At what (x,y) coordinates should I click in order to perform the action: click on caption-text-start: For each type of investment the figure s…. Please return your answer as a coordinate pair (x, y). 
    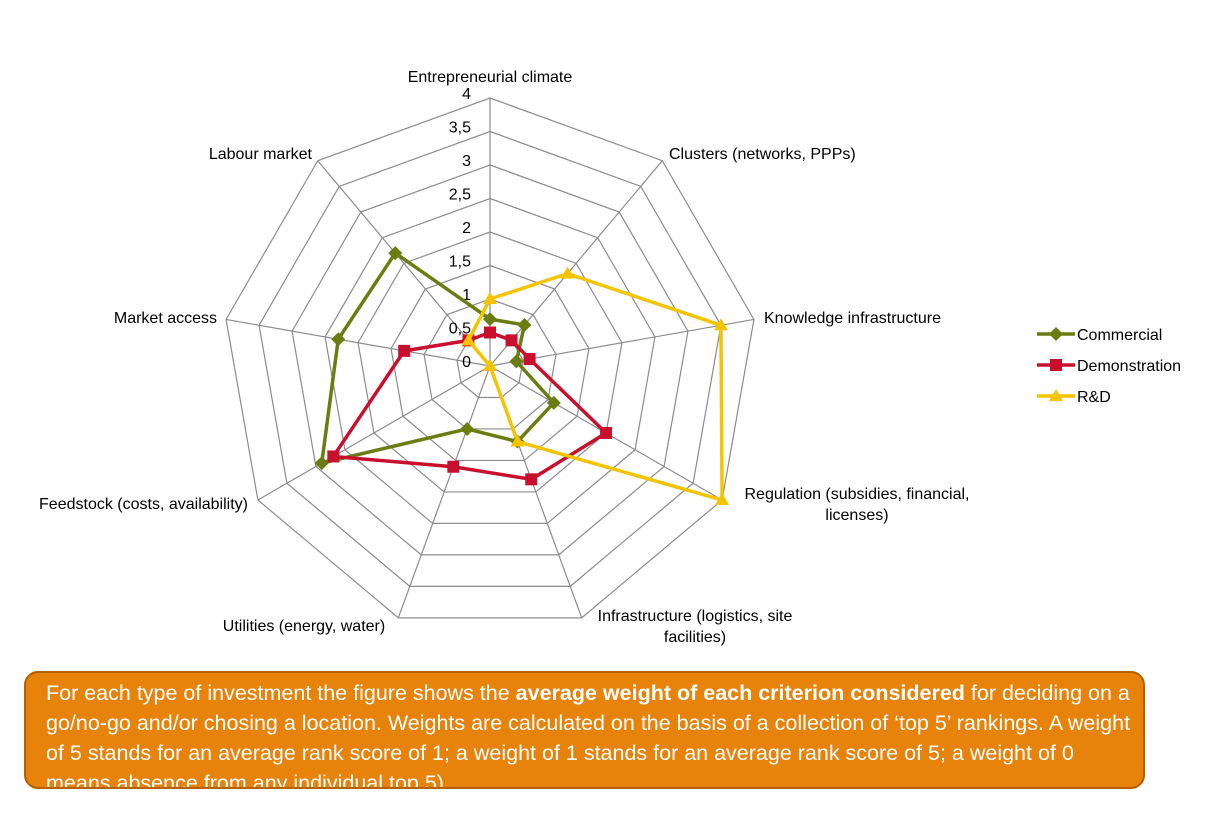
    Looking at the image, I should click on (281, 693).